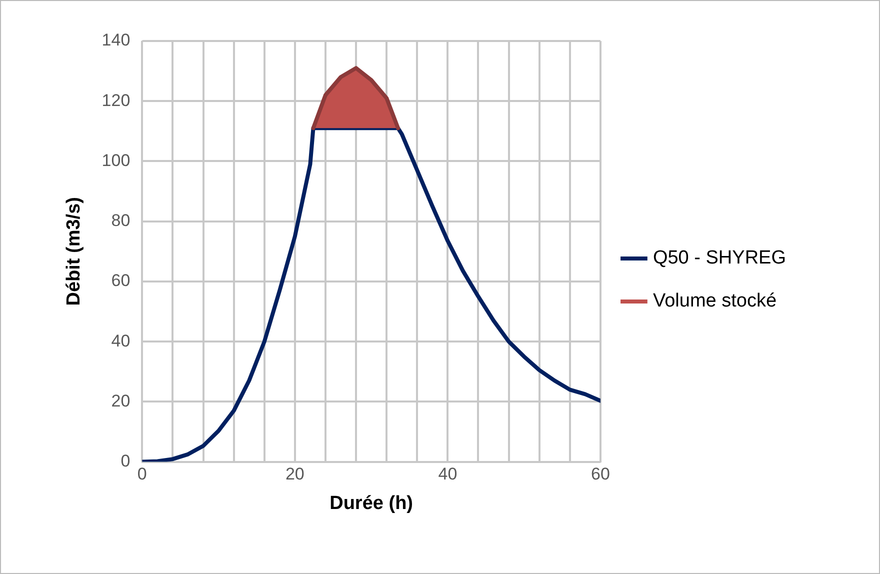 Image resolution: width=880 pixels, height=574 pixels. What do you see at coordinates (714, 301) in the screenshot?
I see `legend-label: Volume stocké` at bounding box center [714, 301].